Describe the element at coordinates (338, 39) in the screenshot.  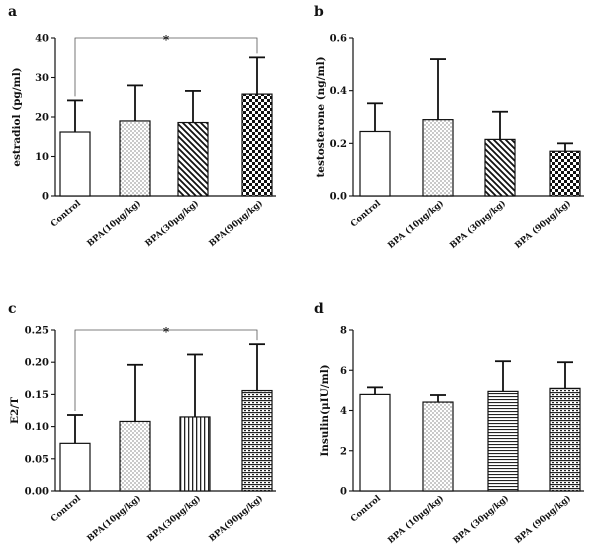
I see `y-tick-label: 0.6` at that location.